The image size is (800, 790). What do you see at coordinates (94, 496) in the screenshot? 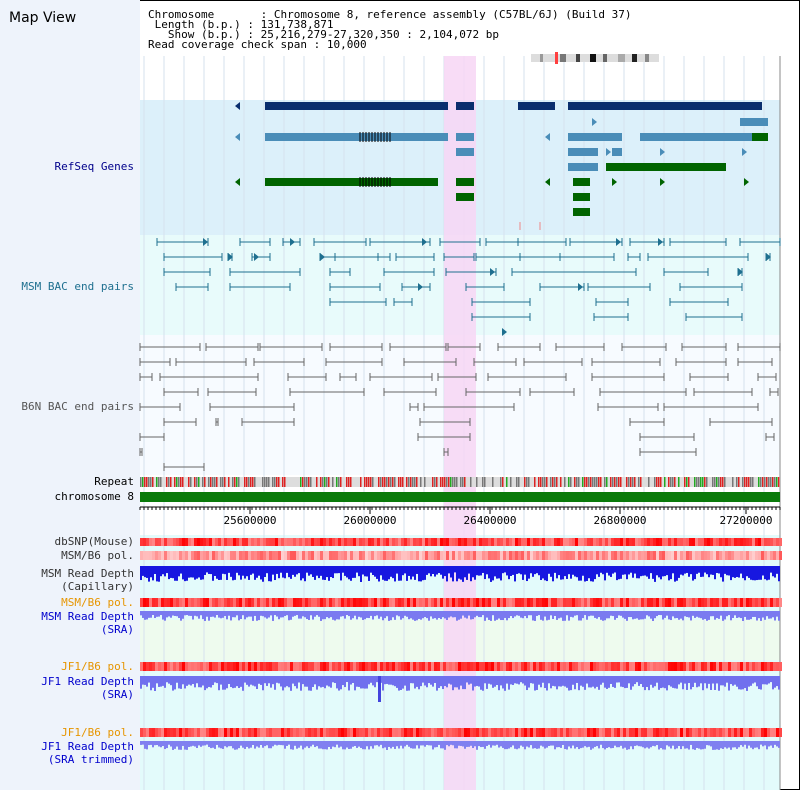
I see `track-label-chromosome: chromosome 8` at bounding box center [94, 496].